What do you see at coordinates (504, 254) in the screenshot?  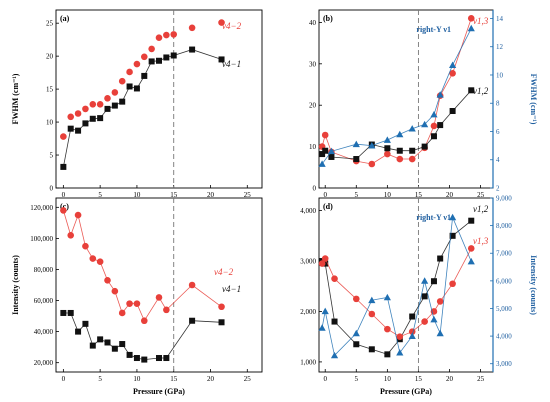 I see `y2-tick-label: 7,000` at bounding box center [504, 254].